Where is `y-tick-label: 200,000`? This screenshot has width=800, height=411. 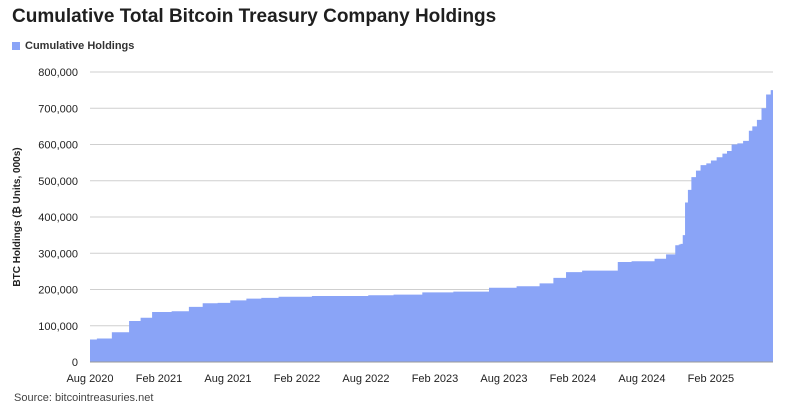
y-tick-label: 200,000 is located at coordinates (58, 291).